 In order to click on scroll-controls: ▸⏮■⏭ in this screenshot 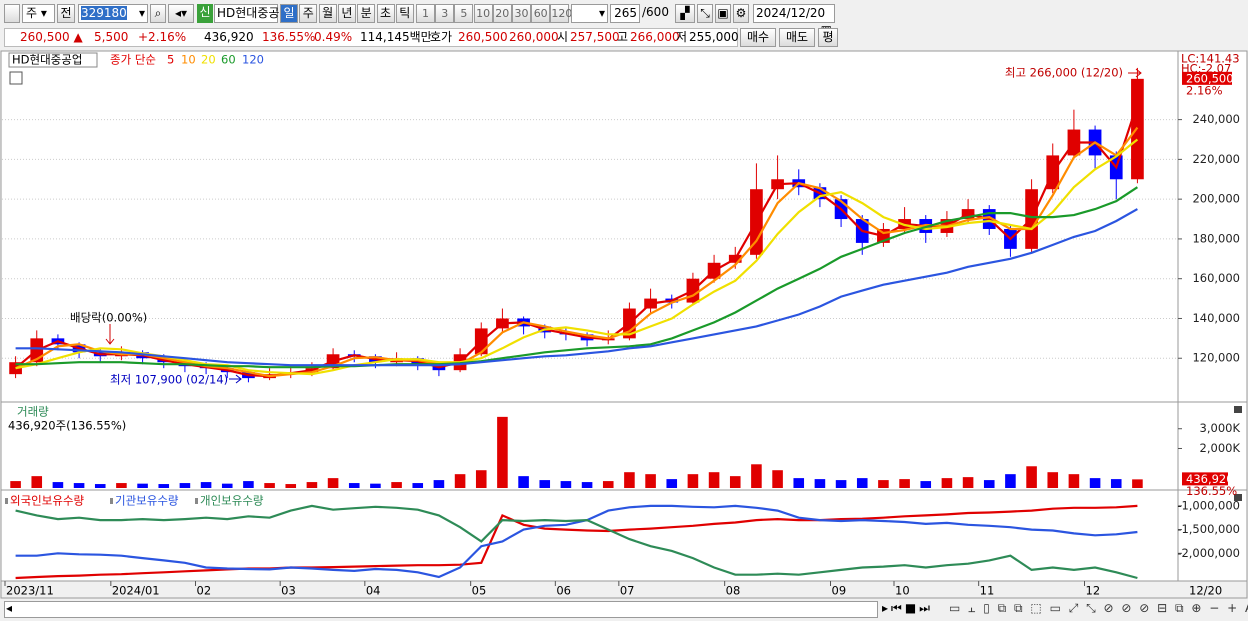, I will do `click(907, 608)`.